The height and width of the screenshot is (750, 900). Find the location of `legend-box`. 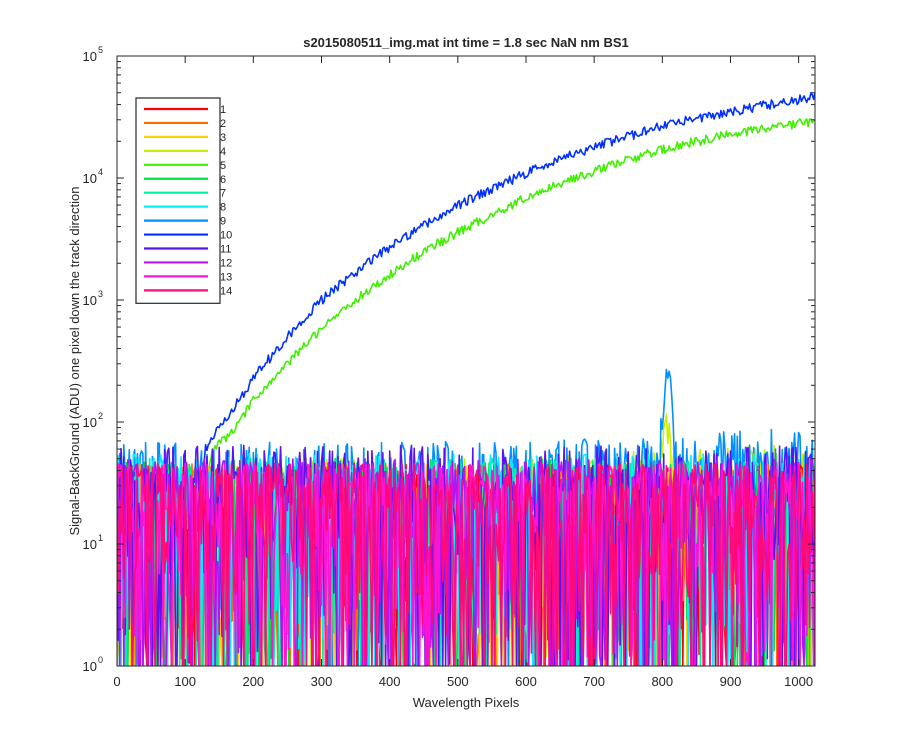

legend-box is located at coordinates (178, 200).